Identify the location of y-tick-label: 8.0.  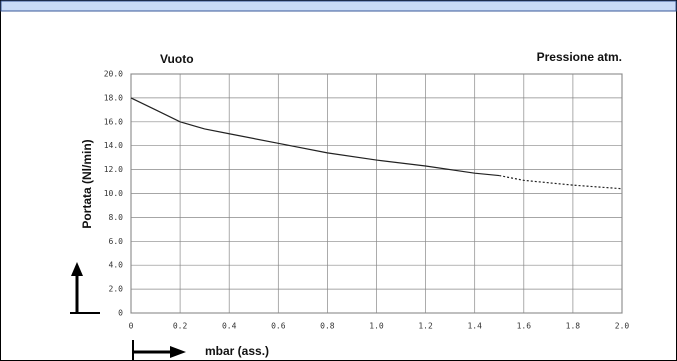
(116, 217).